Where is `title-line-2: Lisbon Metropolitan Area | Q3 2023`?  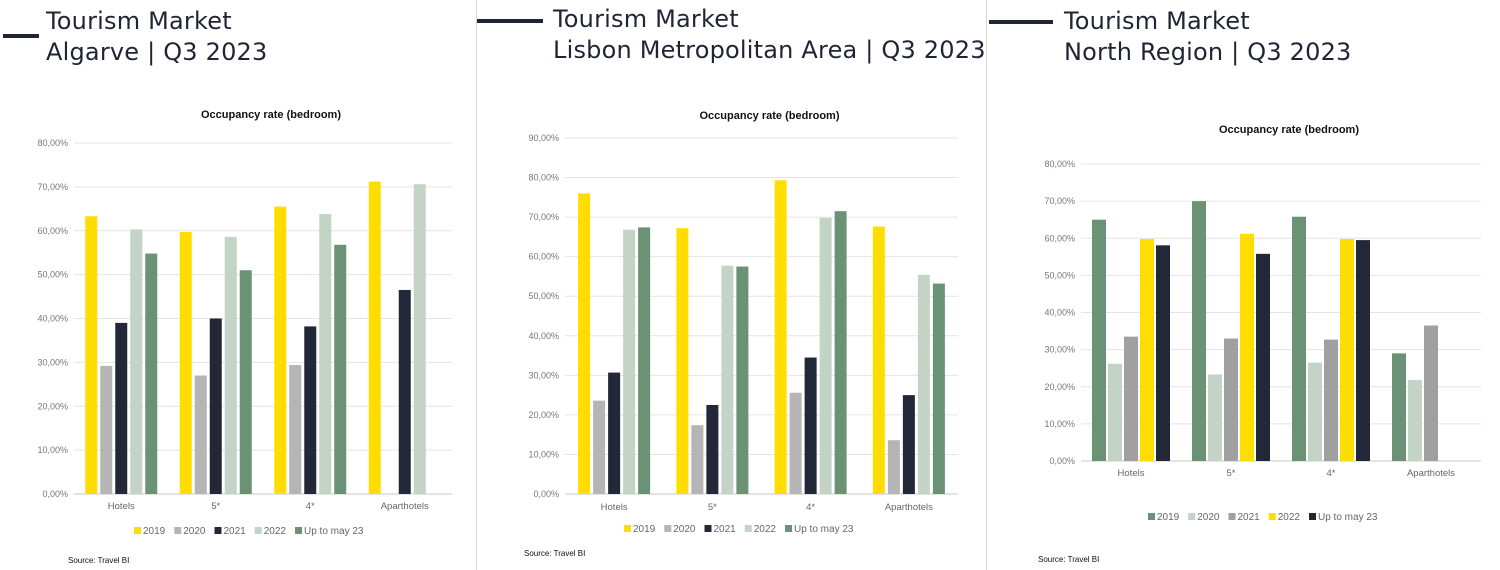
title-line-2: Lisbon Metropolitan Area | Q3 2023 is located at coordinates (769, 50).